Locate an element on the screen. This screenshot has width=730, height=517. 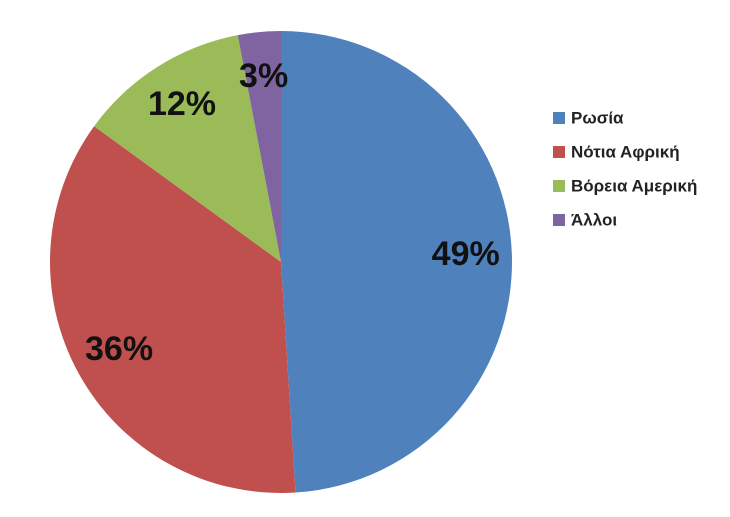
data-label: 3% is located at coordinates (263, 76).